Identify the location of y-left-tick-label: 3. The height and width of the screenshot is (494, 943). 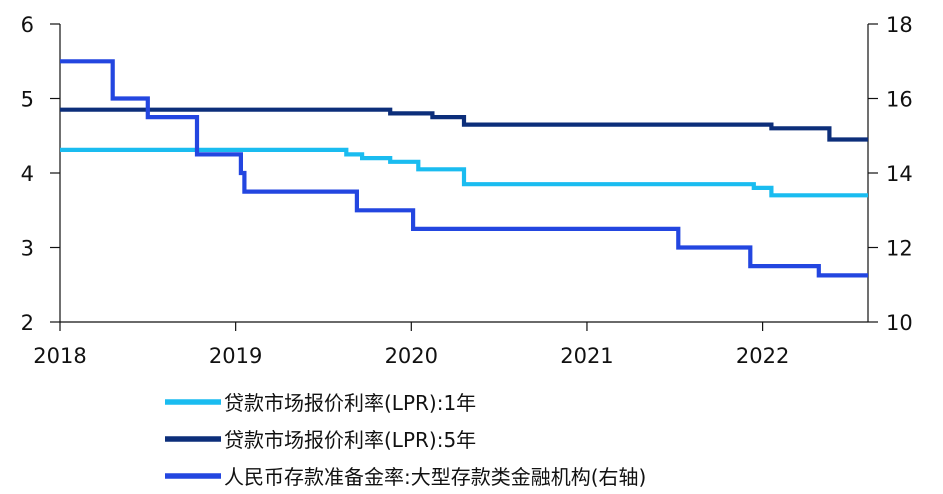
(27, 249).